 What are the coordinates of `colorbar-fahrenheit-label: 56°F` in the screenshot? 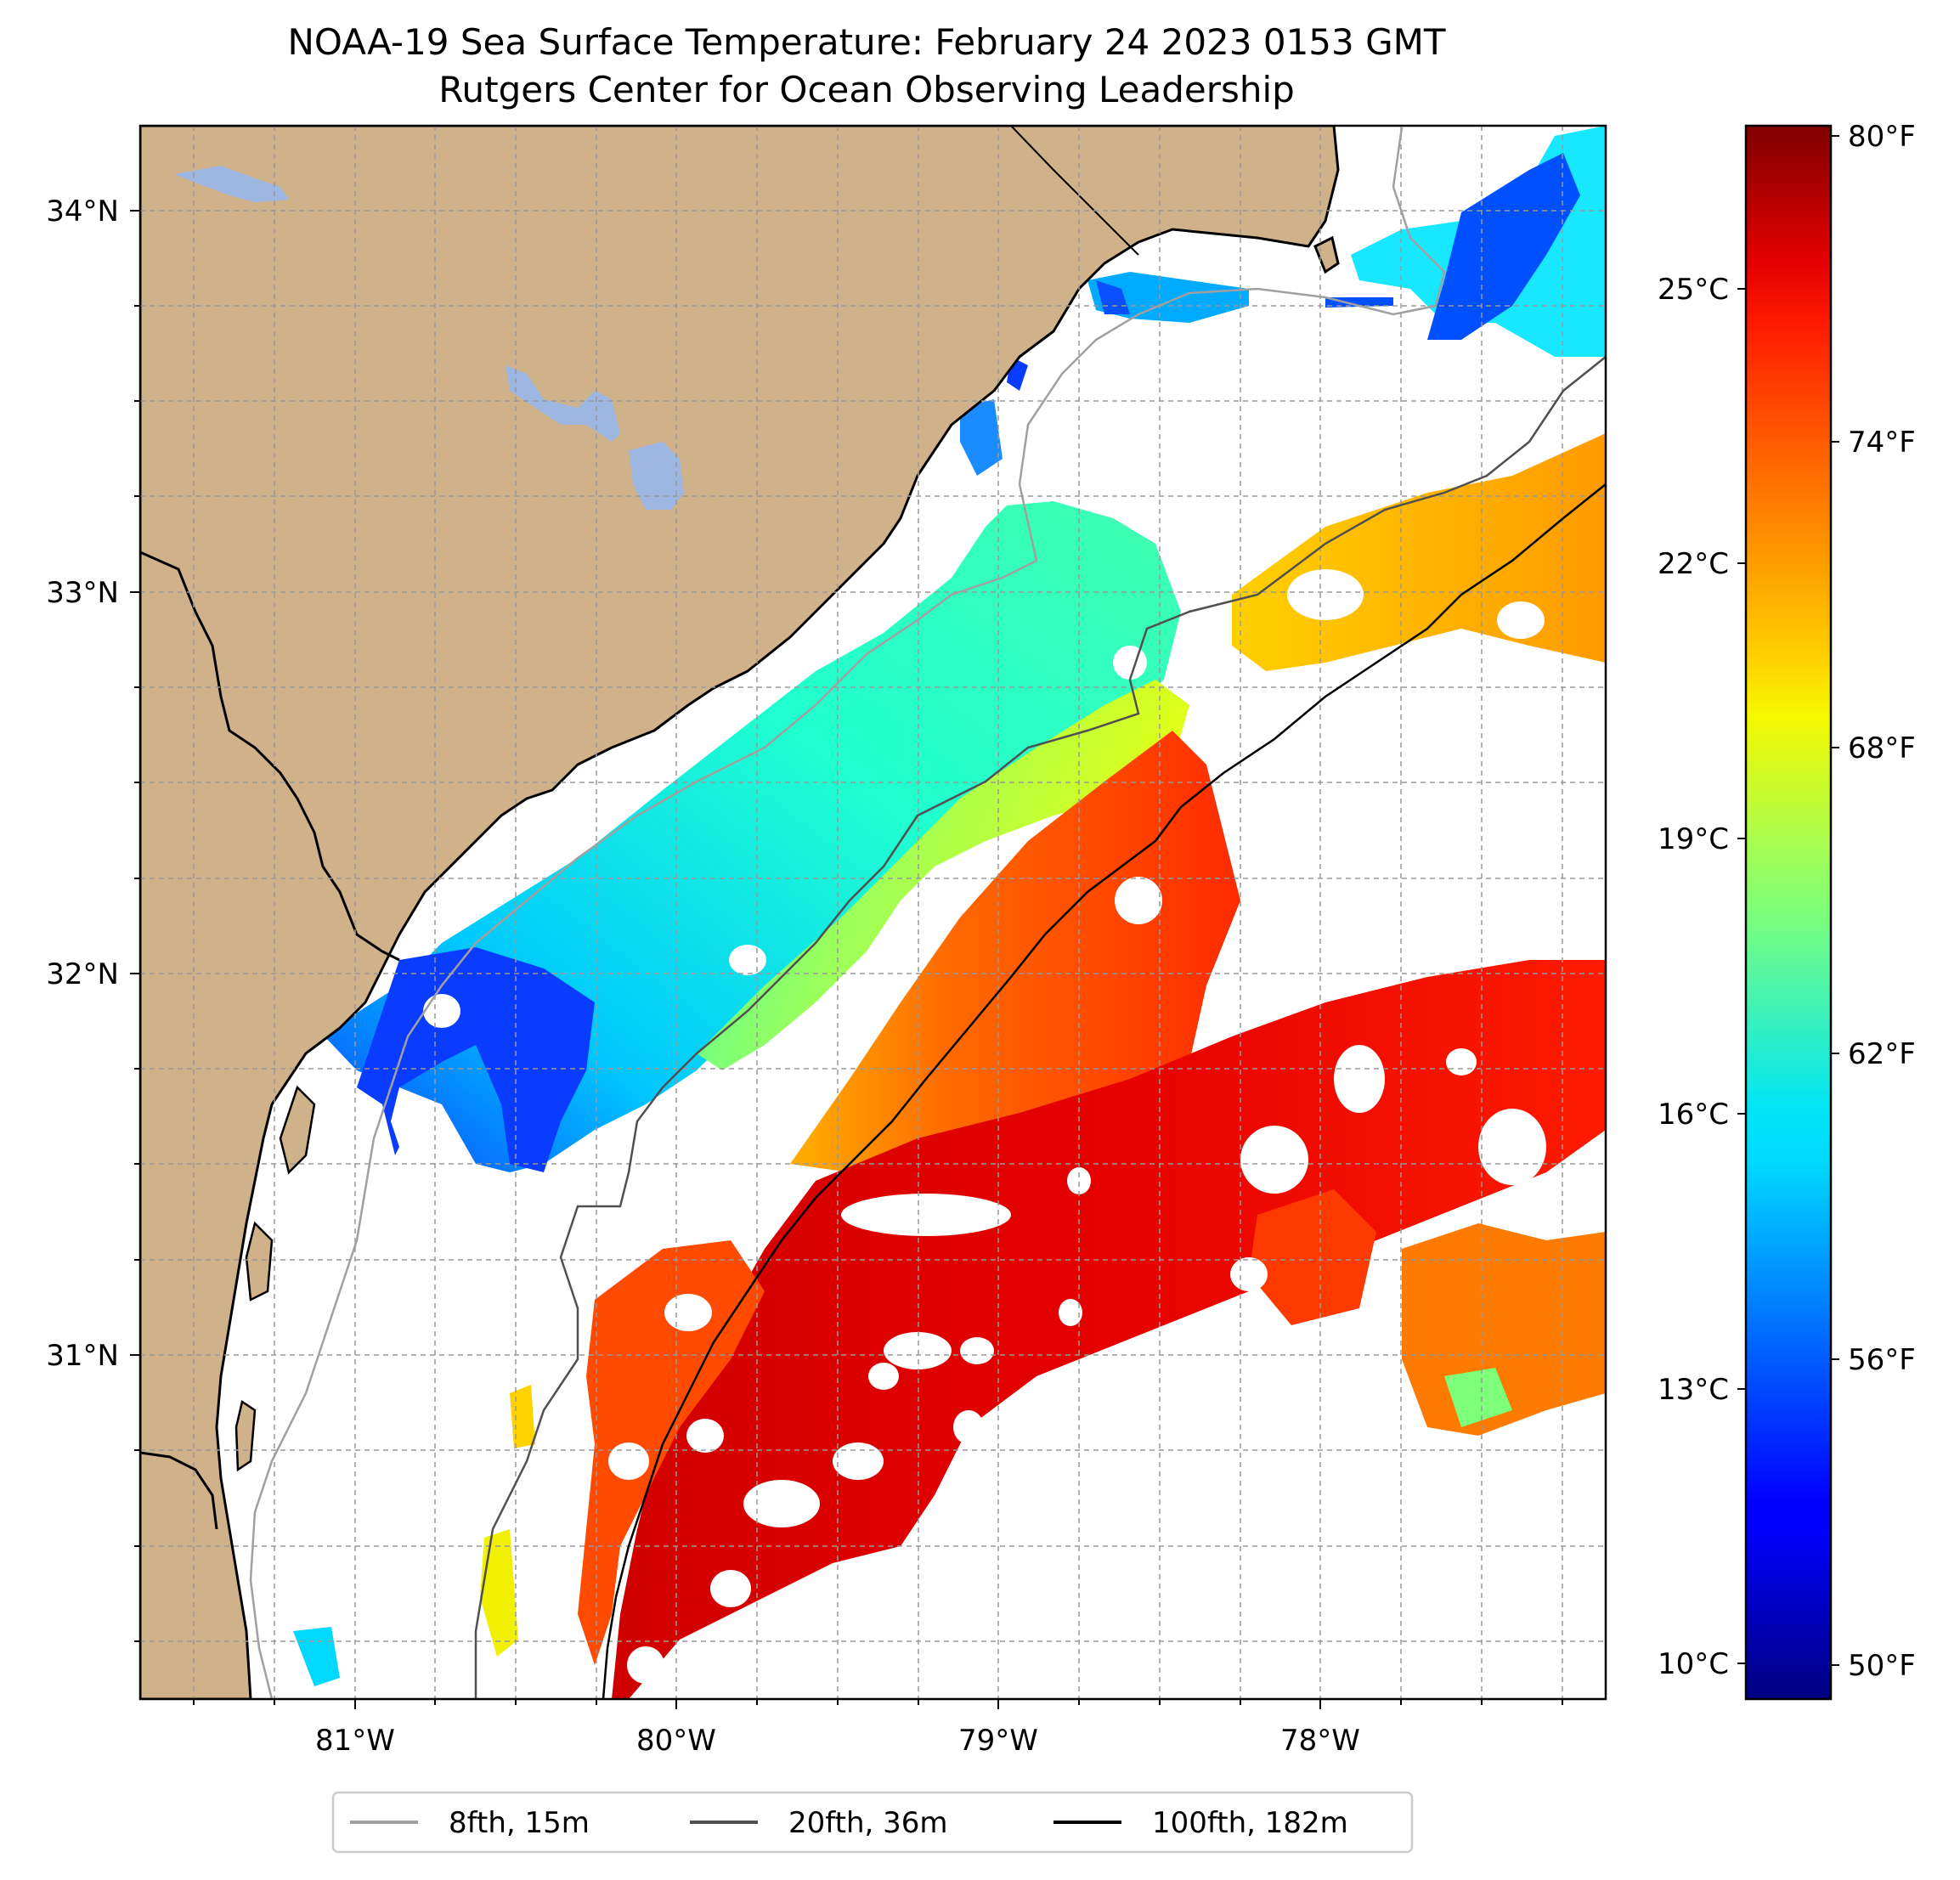 It's located at (1882, 1360).